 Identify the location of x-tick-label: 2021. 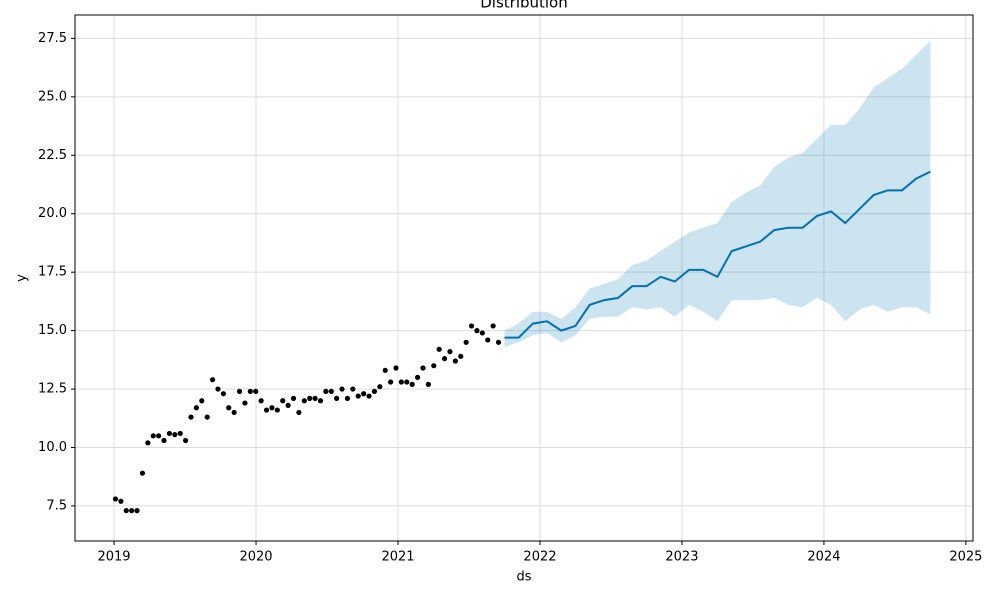
(397, 557).